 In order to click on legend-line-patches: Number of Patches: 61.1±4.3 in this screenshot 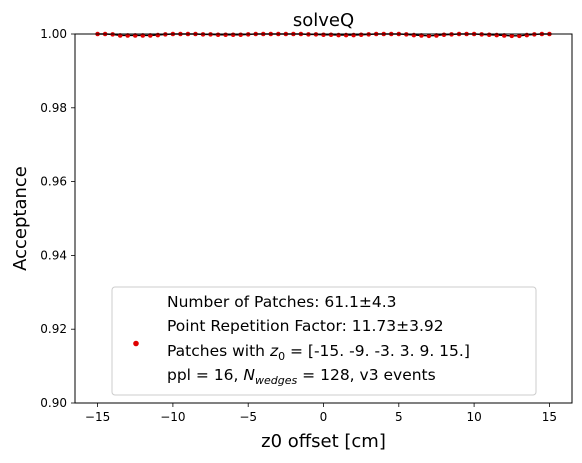, I will do `click(282, 302)`.